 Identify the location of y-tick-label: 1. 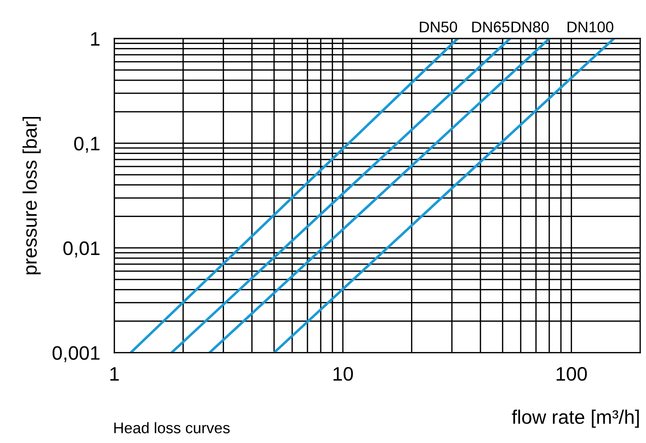
(95, 39).